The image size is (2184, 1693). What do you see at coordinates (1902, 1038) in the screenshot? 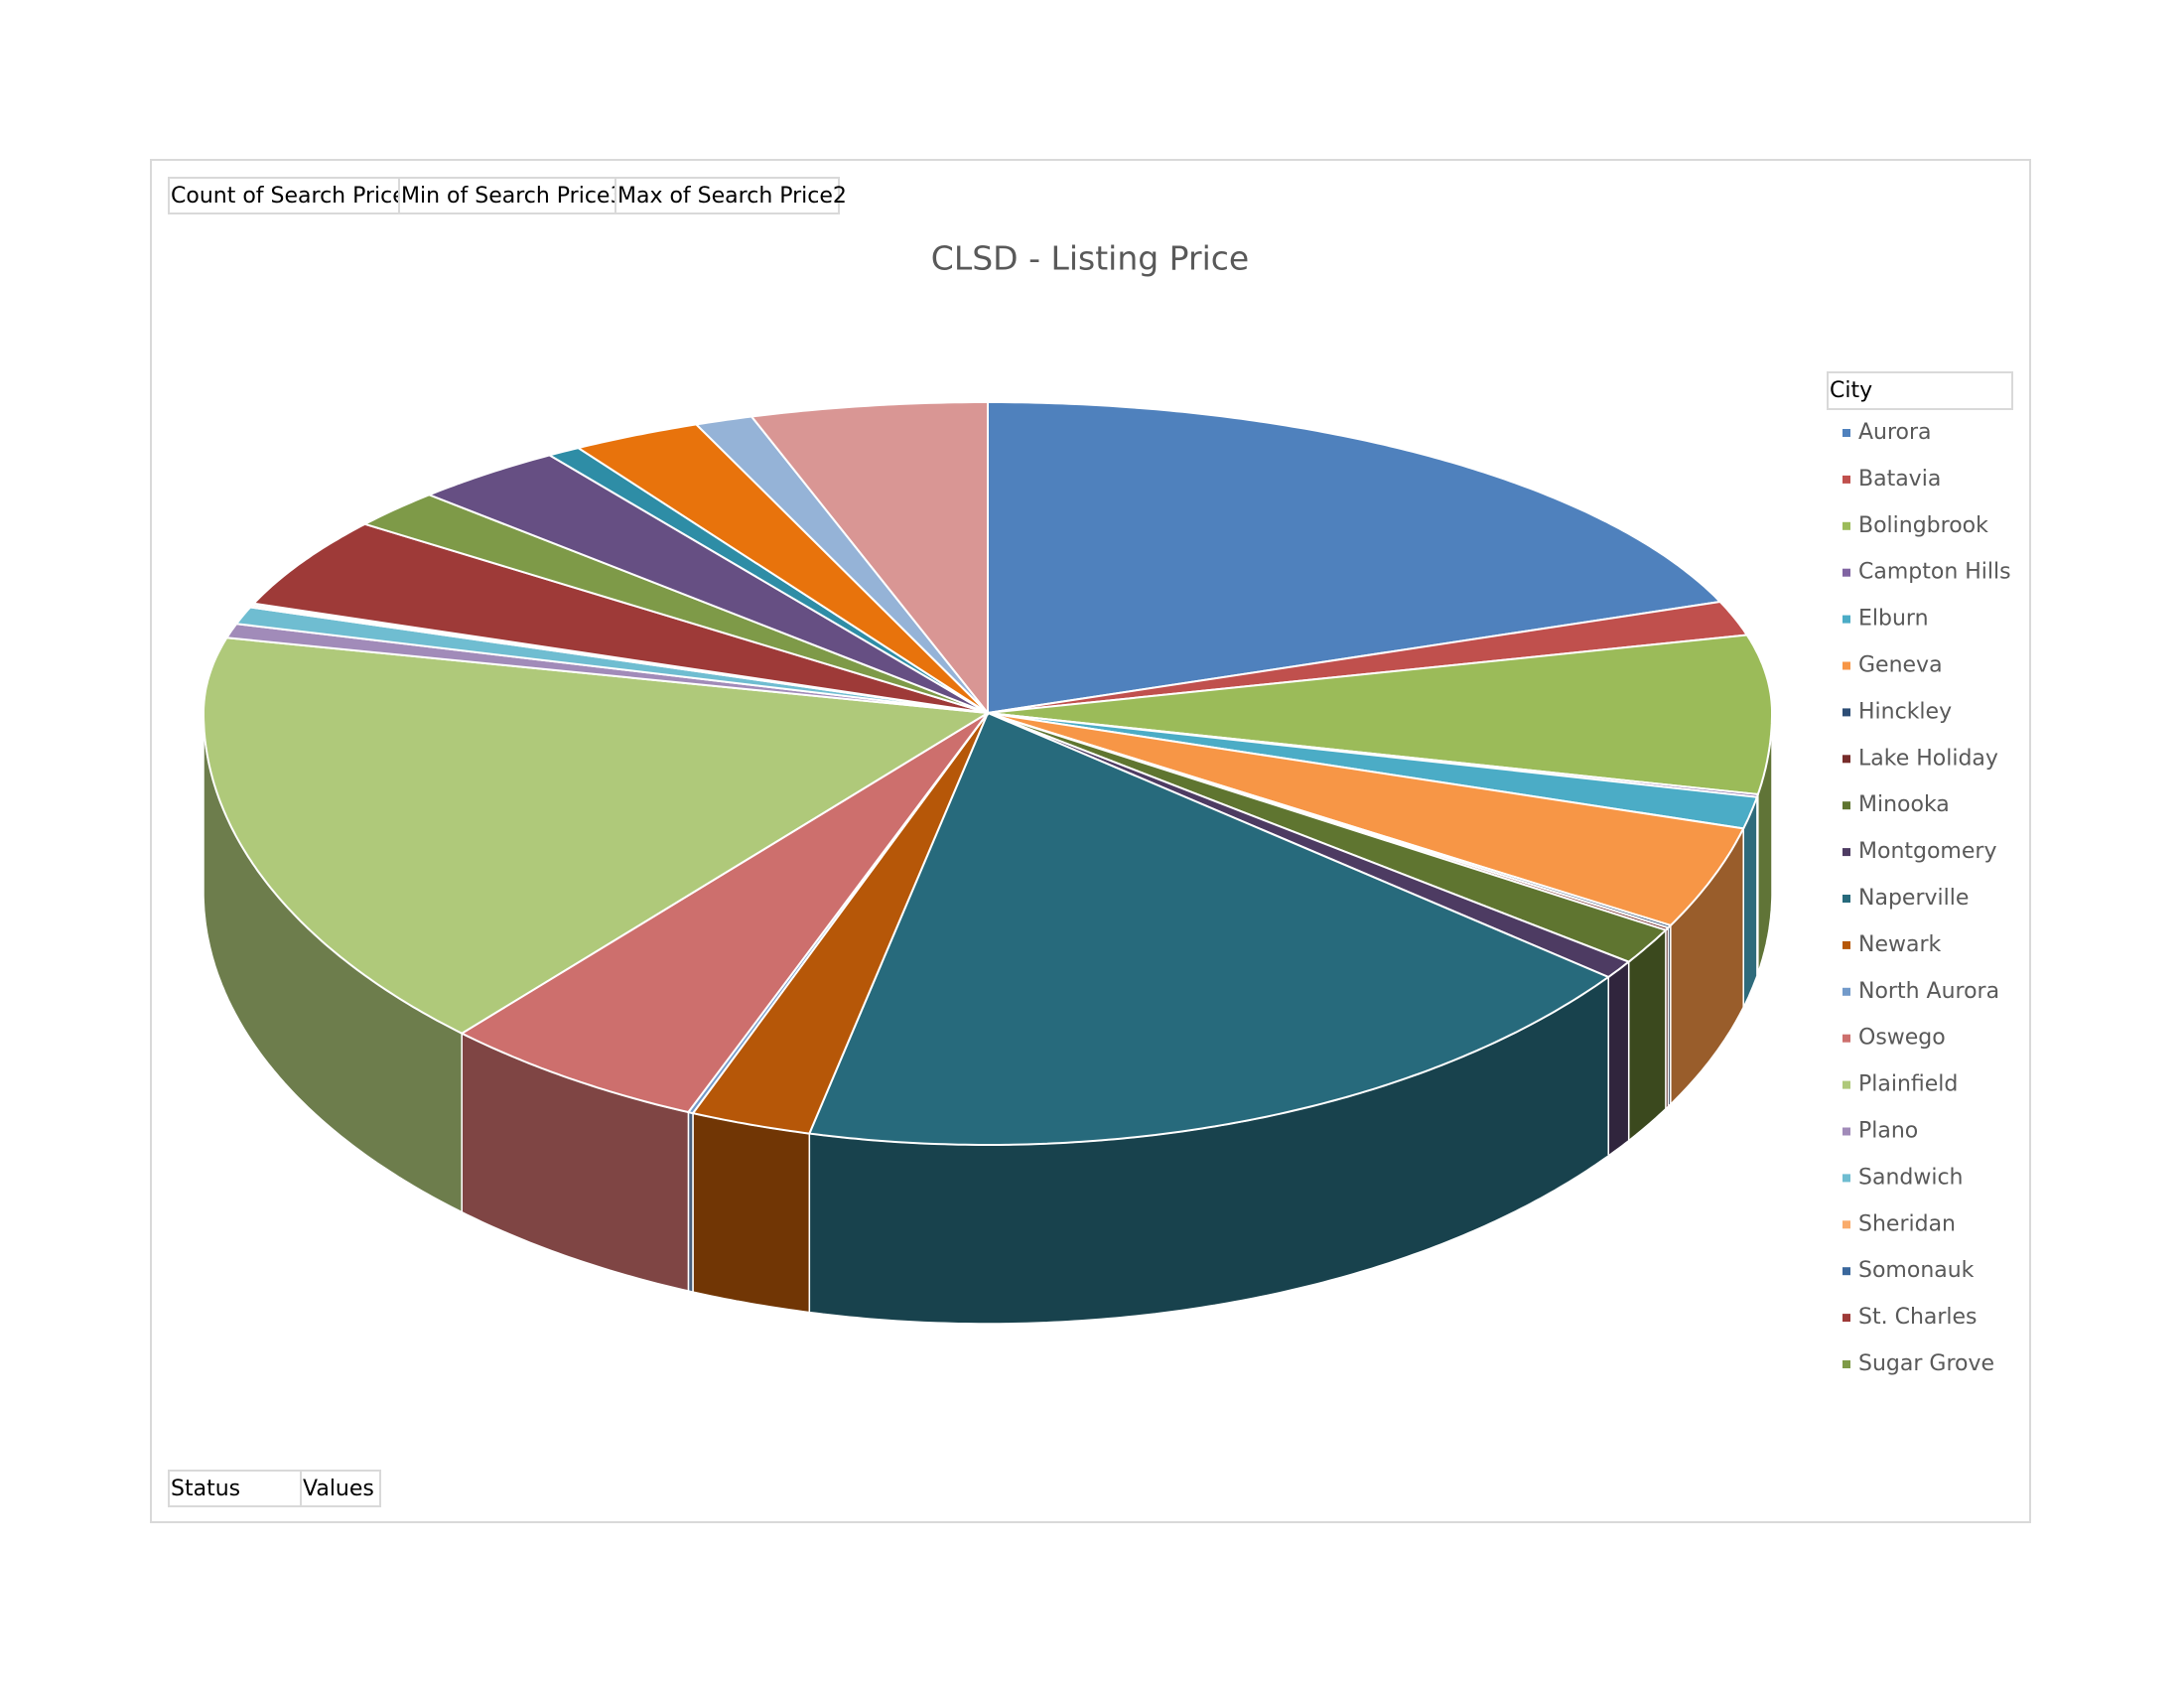
I see `legend-label: Oswego` at bounding box center [1902, 1038].